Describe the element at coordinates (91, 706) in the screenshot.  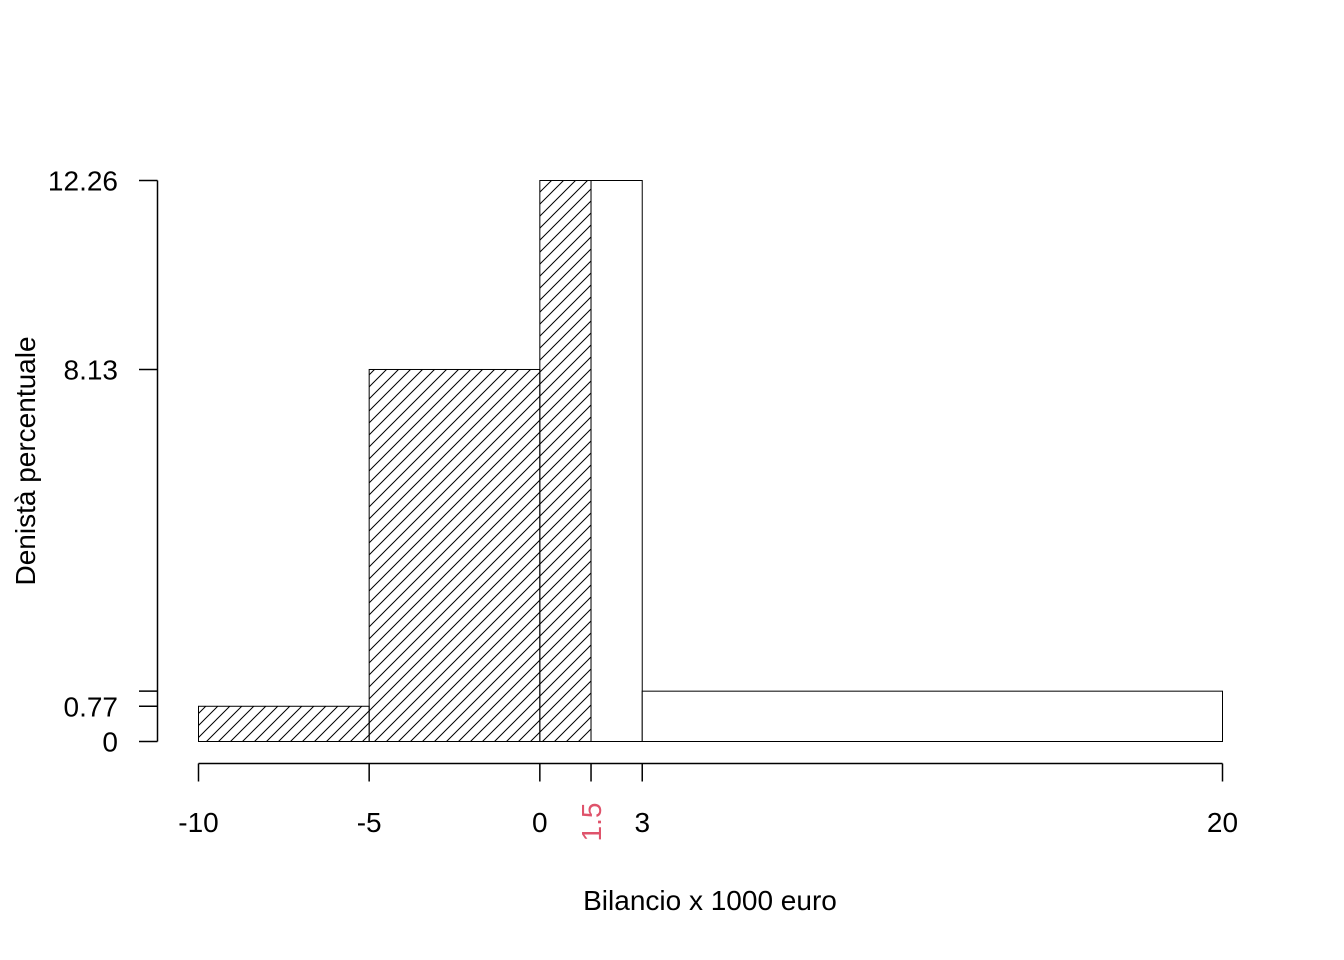
I see `y-tick-label-1: 0.77` at that location.